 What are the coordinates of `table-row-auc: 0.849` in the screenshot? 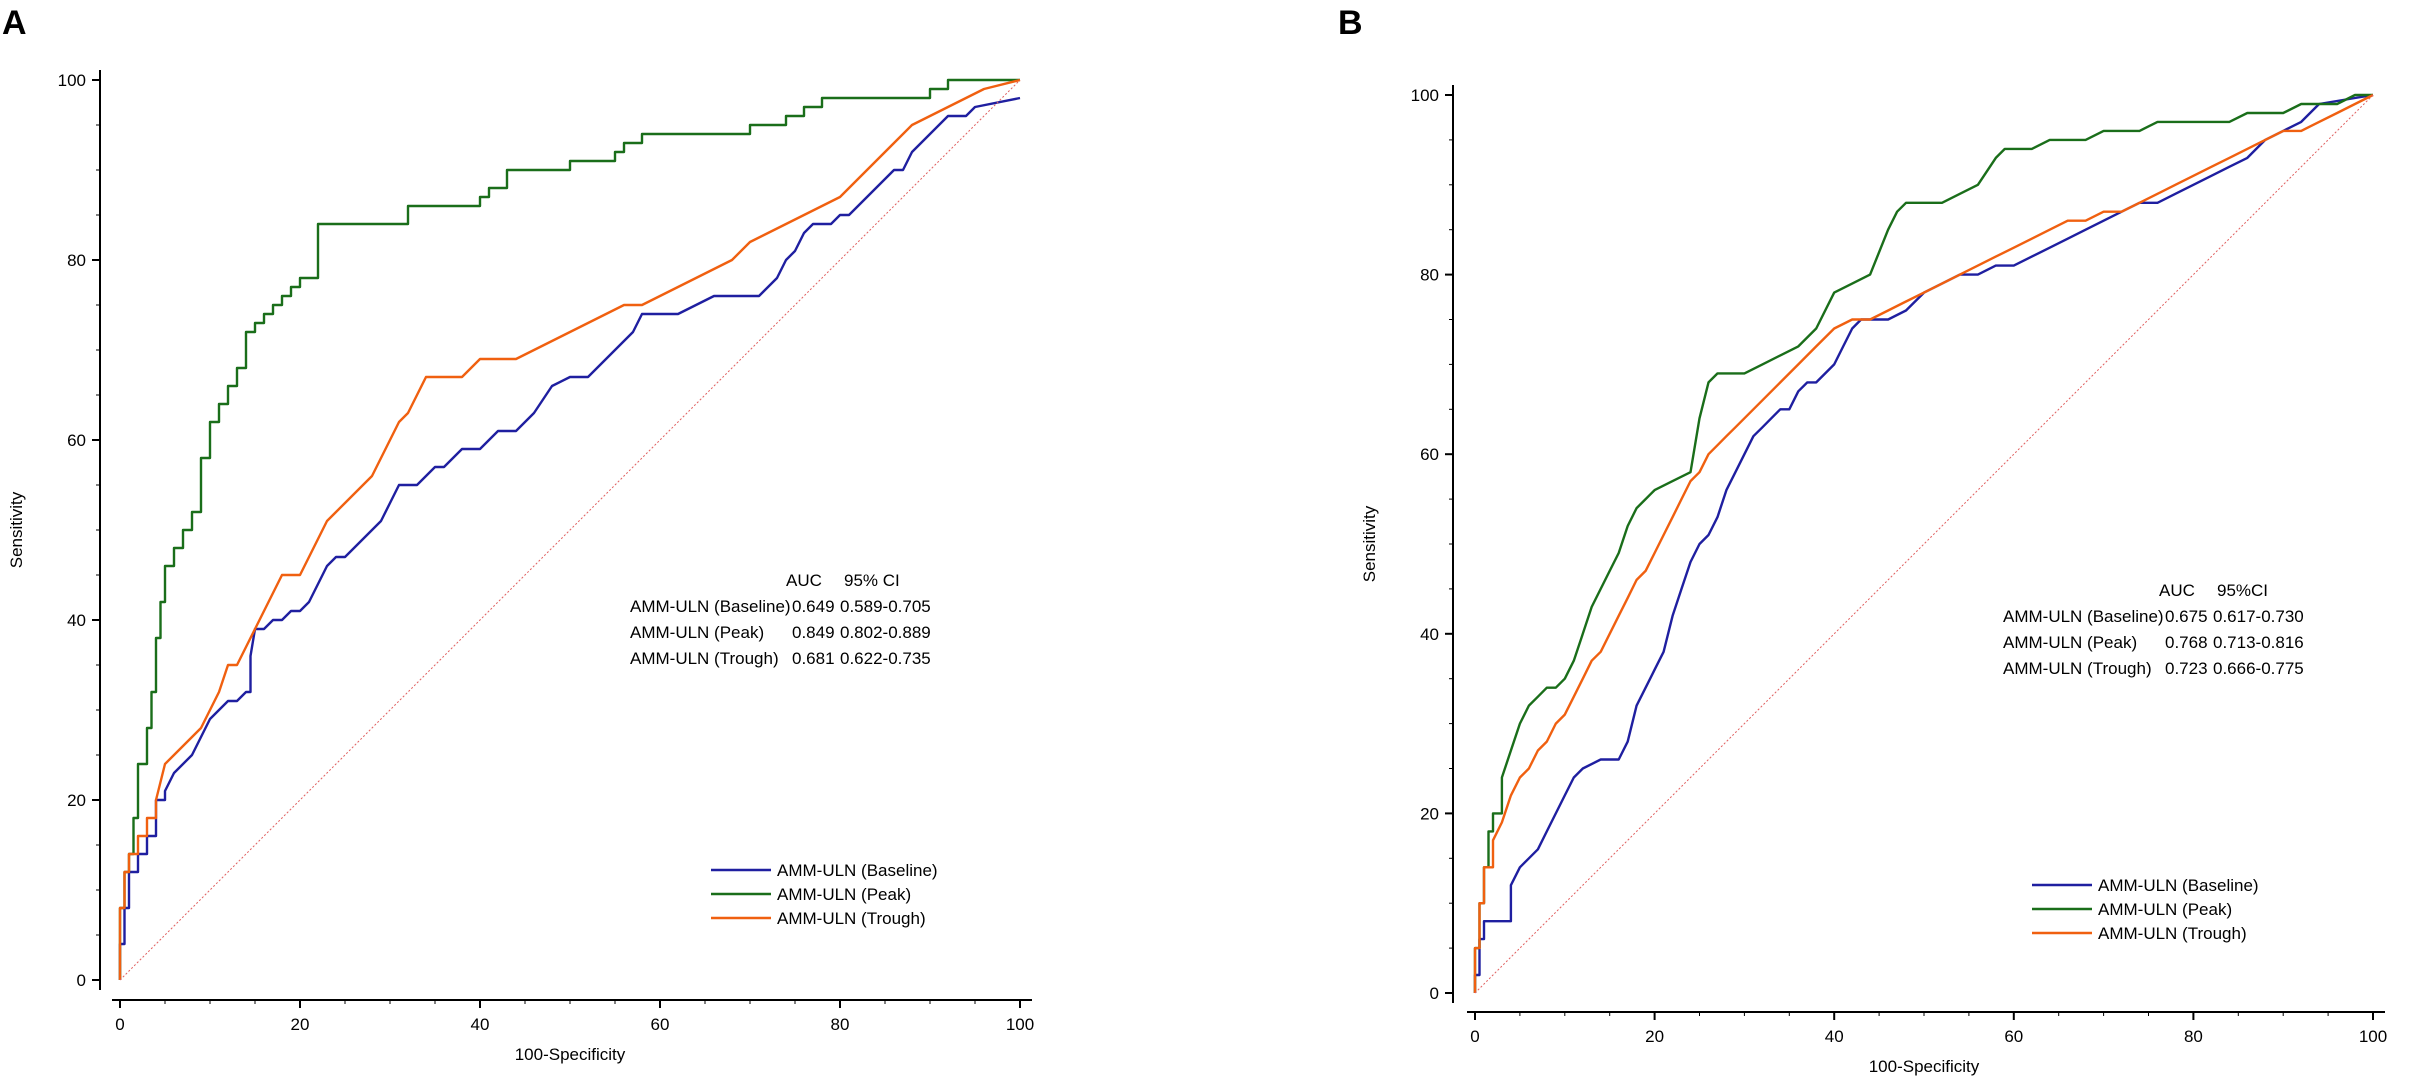 It's located at (813, 632).